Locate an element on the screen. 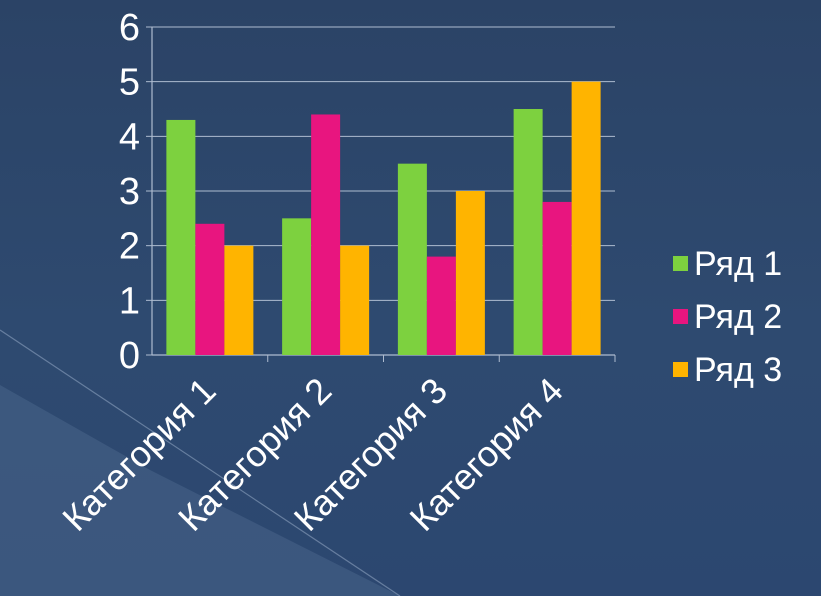 The height and width of the screenshot is (596, 821). y-tick-label: 3 is located at coordinates (129, 192).